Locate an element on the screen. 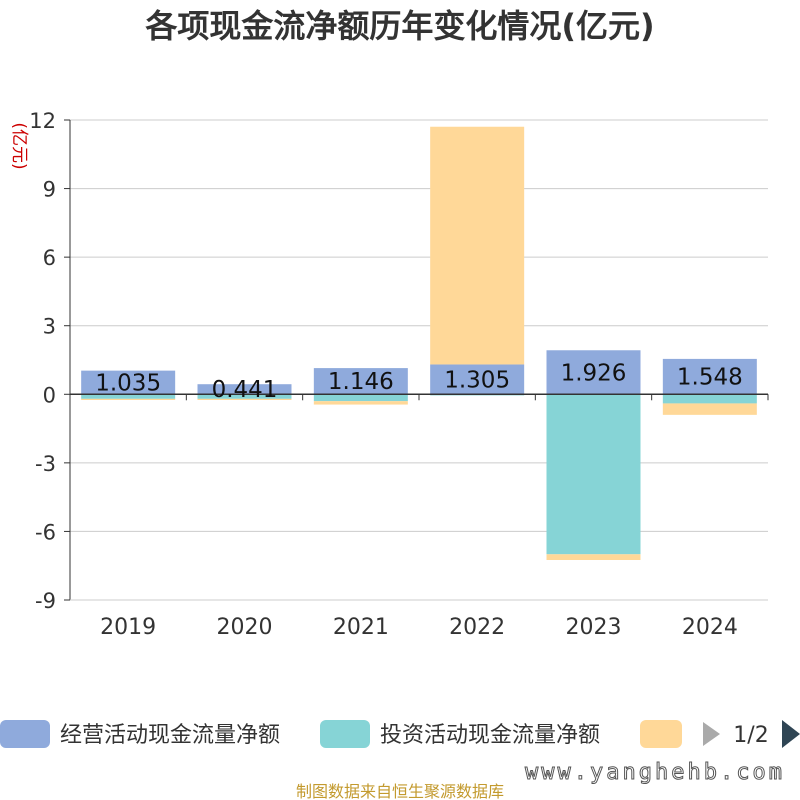 Image resolution: width=800 pixels, height=800 pixels. data-label: 1.548 is located at coordinates (710, 378).